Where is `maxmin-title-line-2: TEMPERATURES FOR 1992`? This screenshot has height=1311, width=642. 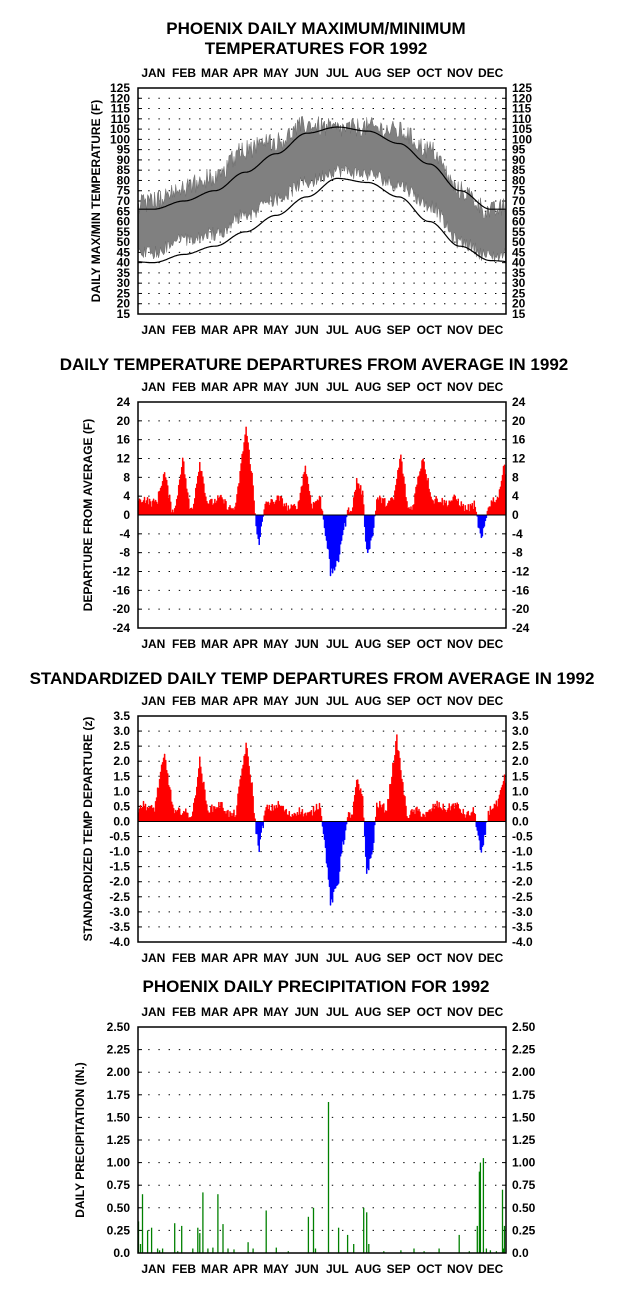 maxmin-title-line-2: TEMPERATURES FOR 1992 is located at coordinates (316, 48).